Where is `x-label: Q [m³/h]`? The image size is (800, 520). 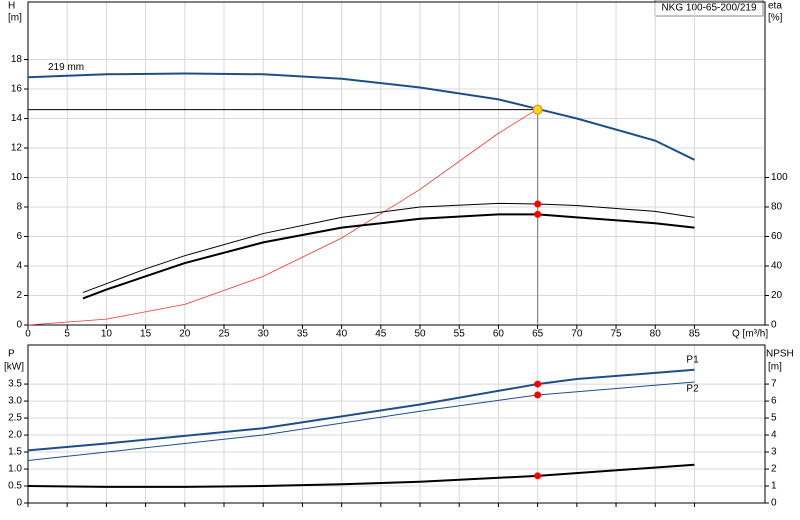
x-label: Q [m³/h] is located at coordinates (750, 334).